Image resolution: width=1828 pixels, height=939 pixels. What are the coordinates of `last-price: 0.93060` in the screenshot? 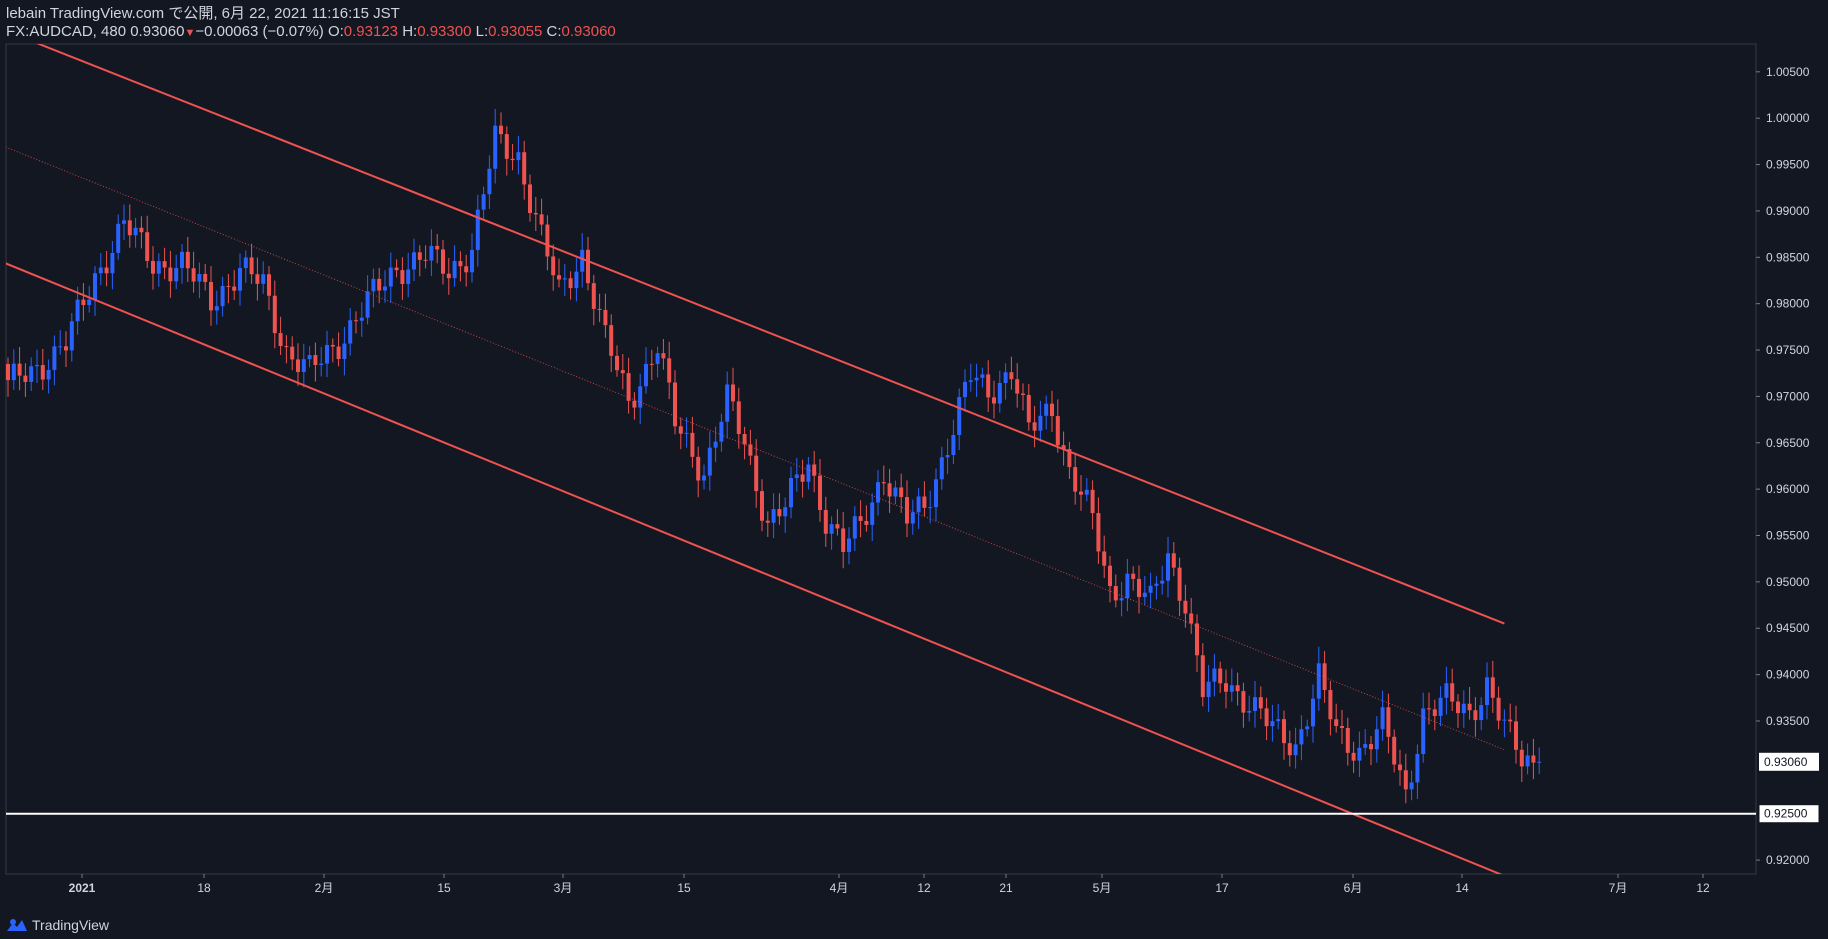 It's located at (157, 31).